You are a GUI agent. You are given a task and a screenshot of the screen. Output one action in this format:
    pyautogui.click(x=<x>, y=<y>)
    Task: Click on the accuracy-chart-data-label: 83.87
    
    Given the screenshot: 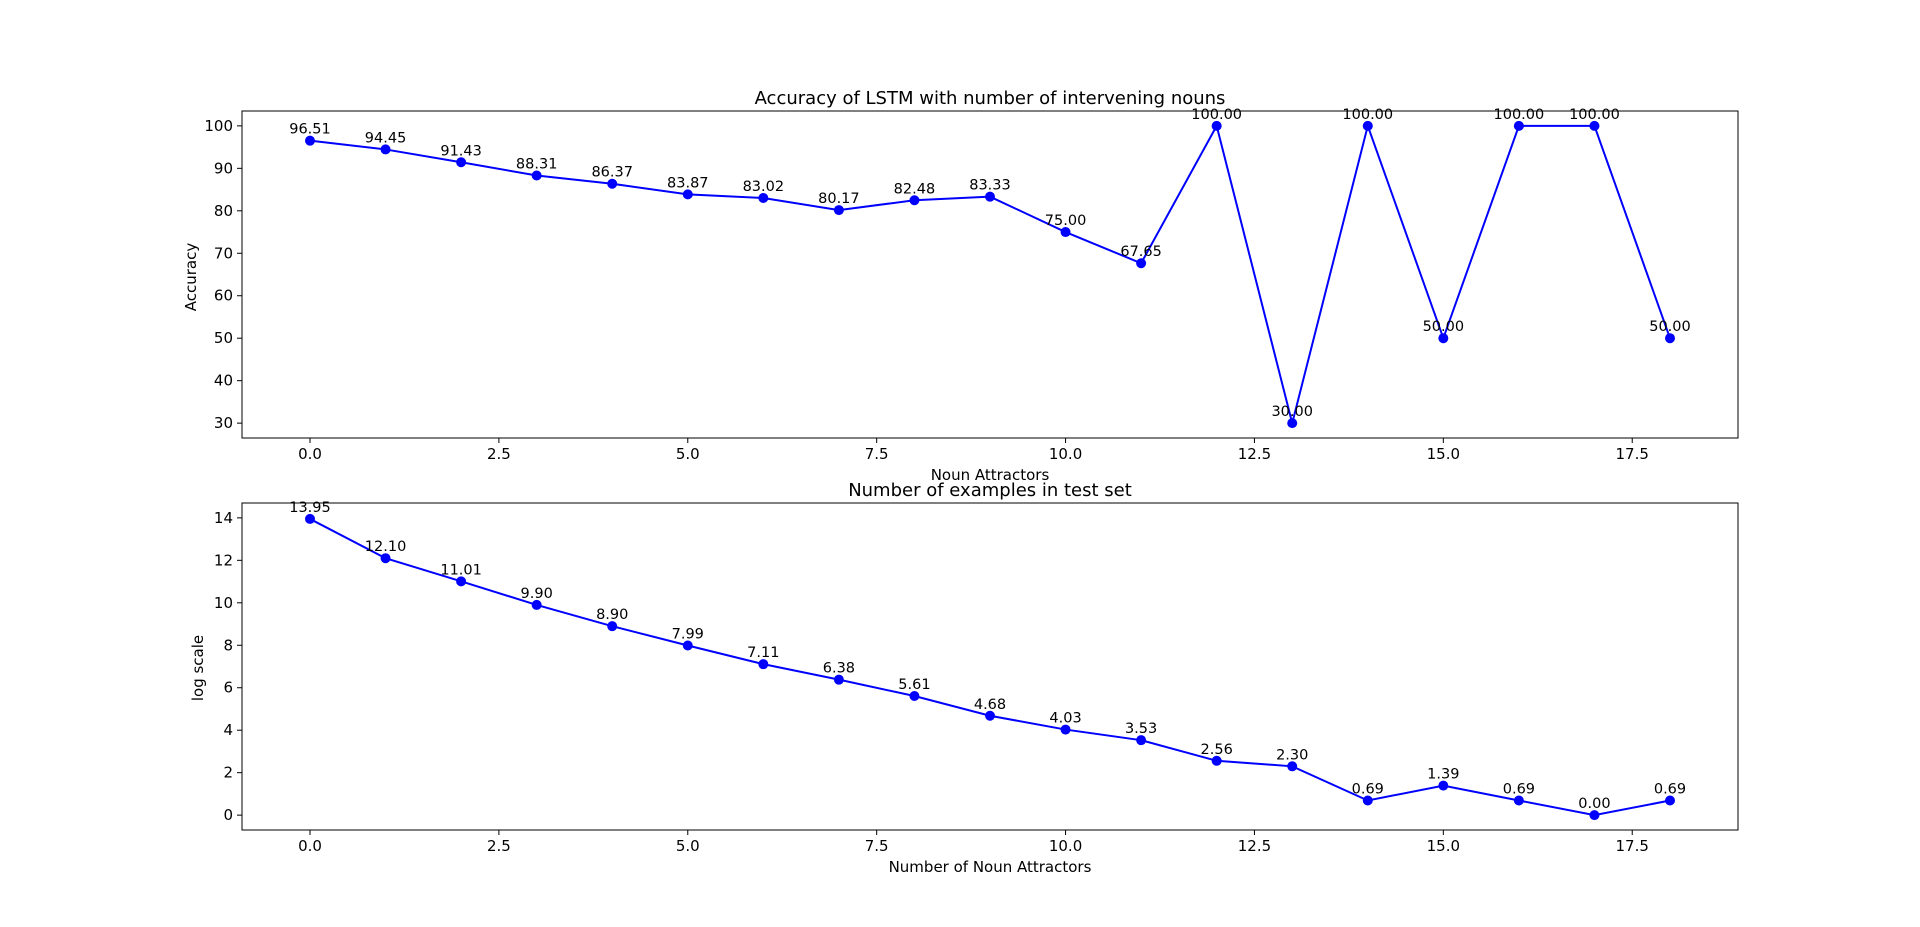 What is the action you would take?
    pyautogui.click(x=688, y=183)
    